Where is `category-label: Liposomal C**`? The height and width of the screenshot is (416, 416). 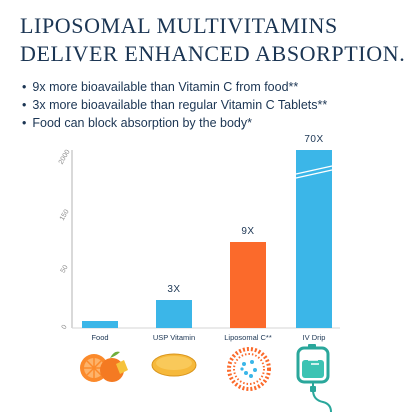 category-label: Liposomal C** is located at coordinates (248, 337).